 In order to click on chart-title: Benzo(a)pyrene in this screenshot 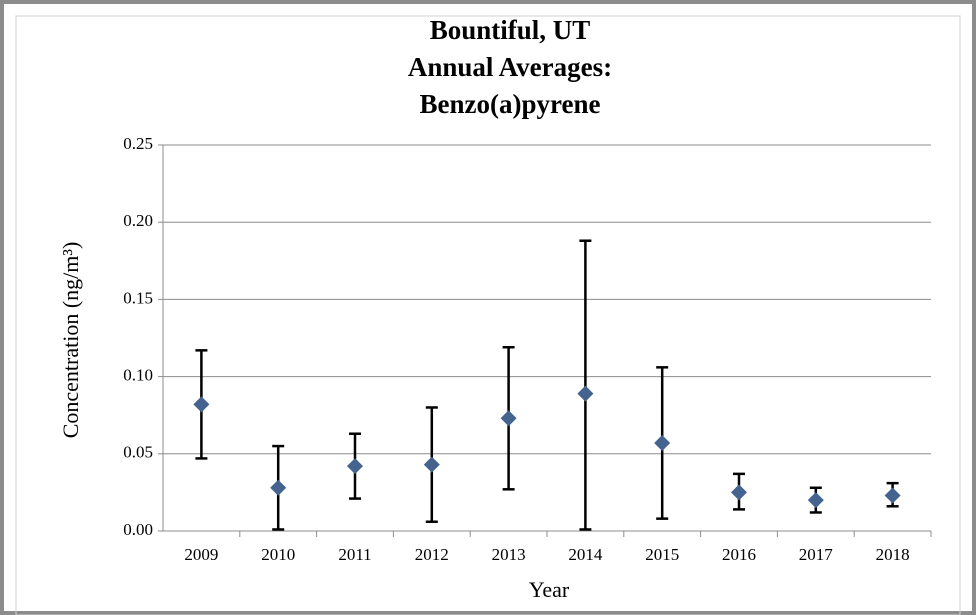, I will do `click(510, 104)`.